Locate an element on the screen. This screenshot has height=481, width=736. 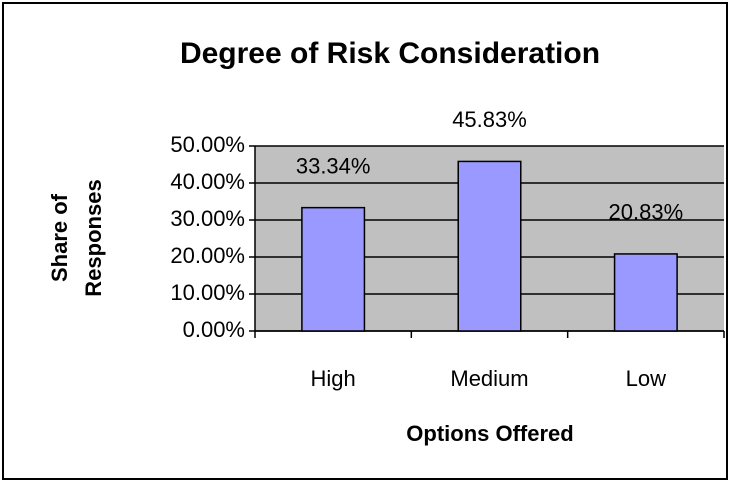
y-axis-label: Share of Responses is located at coordinates (76, 237).